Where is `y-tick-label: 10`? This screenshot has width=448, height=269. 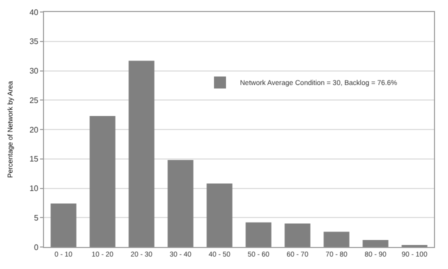 y-tick-label: 10 is located at coordinates (34, 189).